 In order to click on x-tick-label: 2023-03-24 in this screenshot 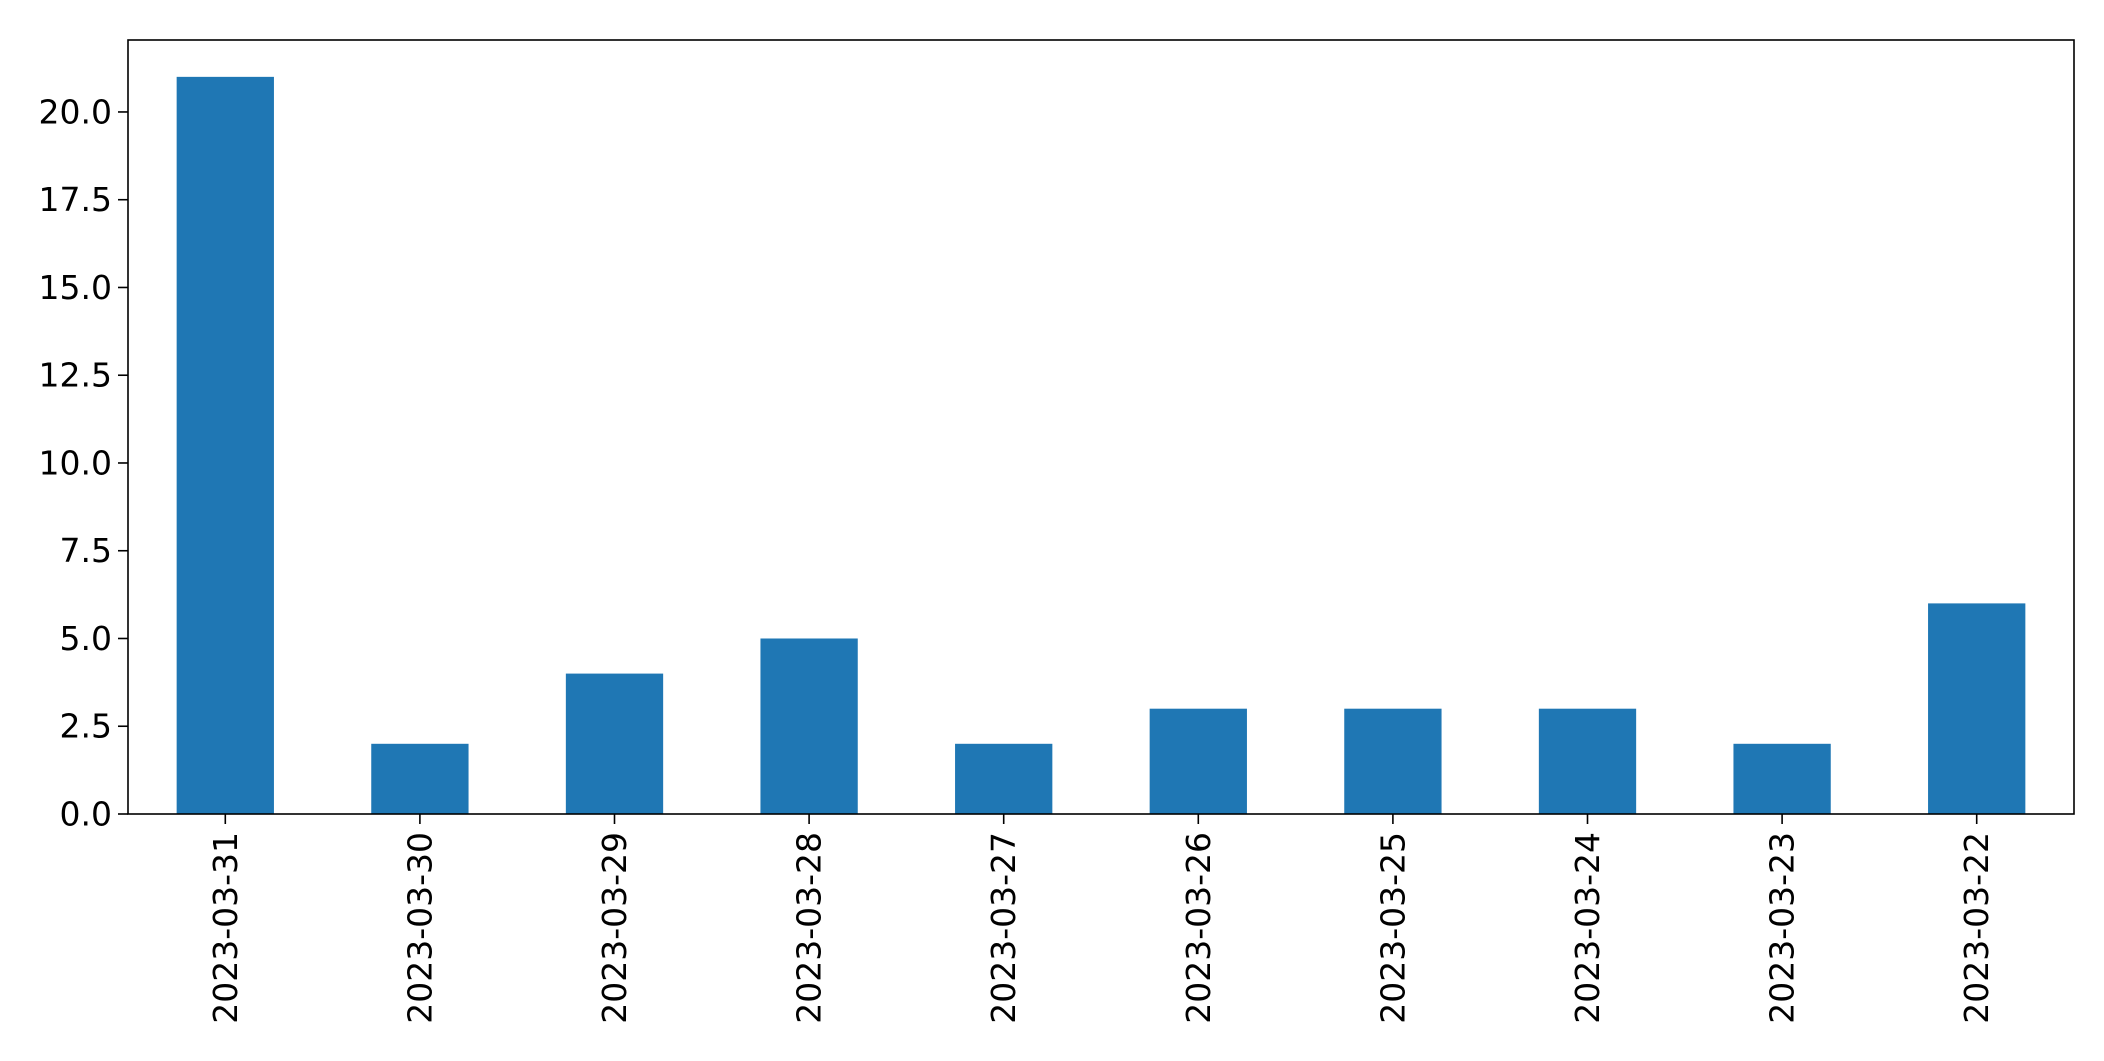, I will do `click(1587, 928)`.